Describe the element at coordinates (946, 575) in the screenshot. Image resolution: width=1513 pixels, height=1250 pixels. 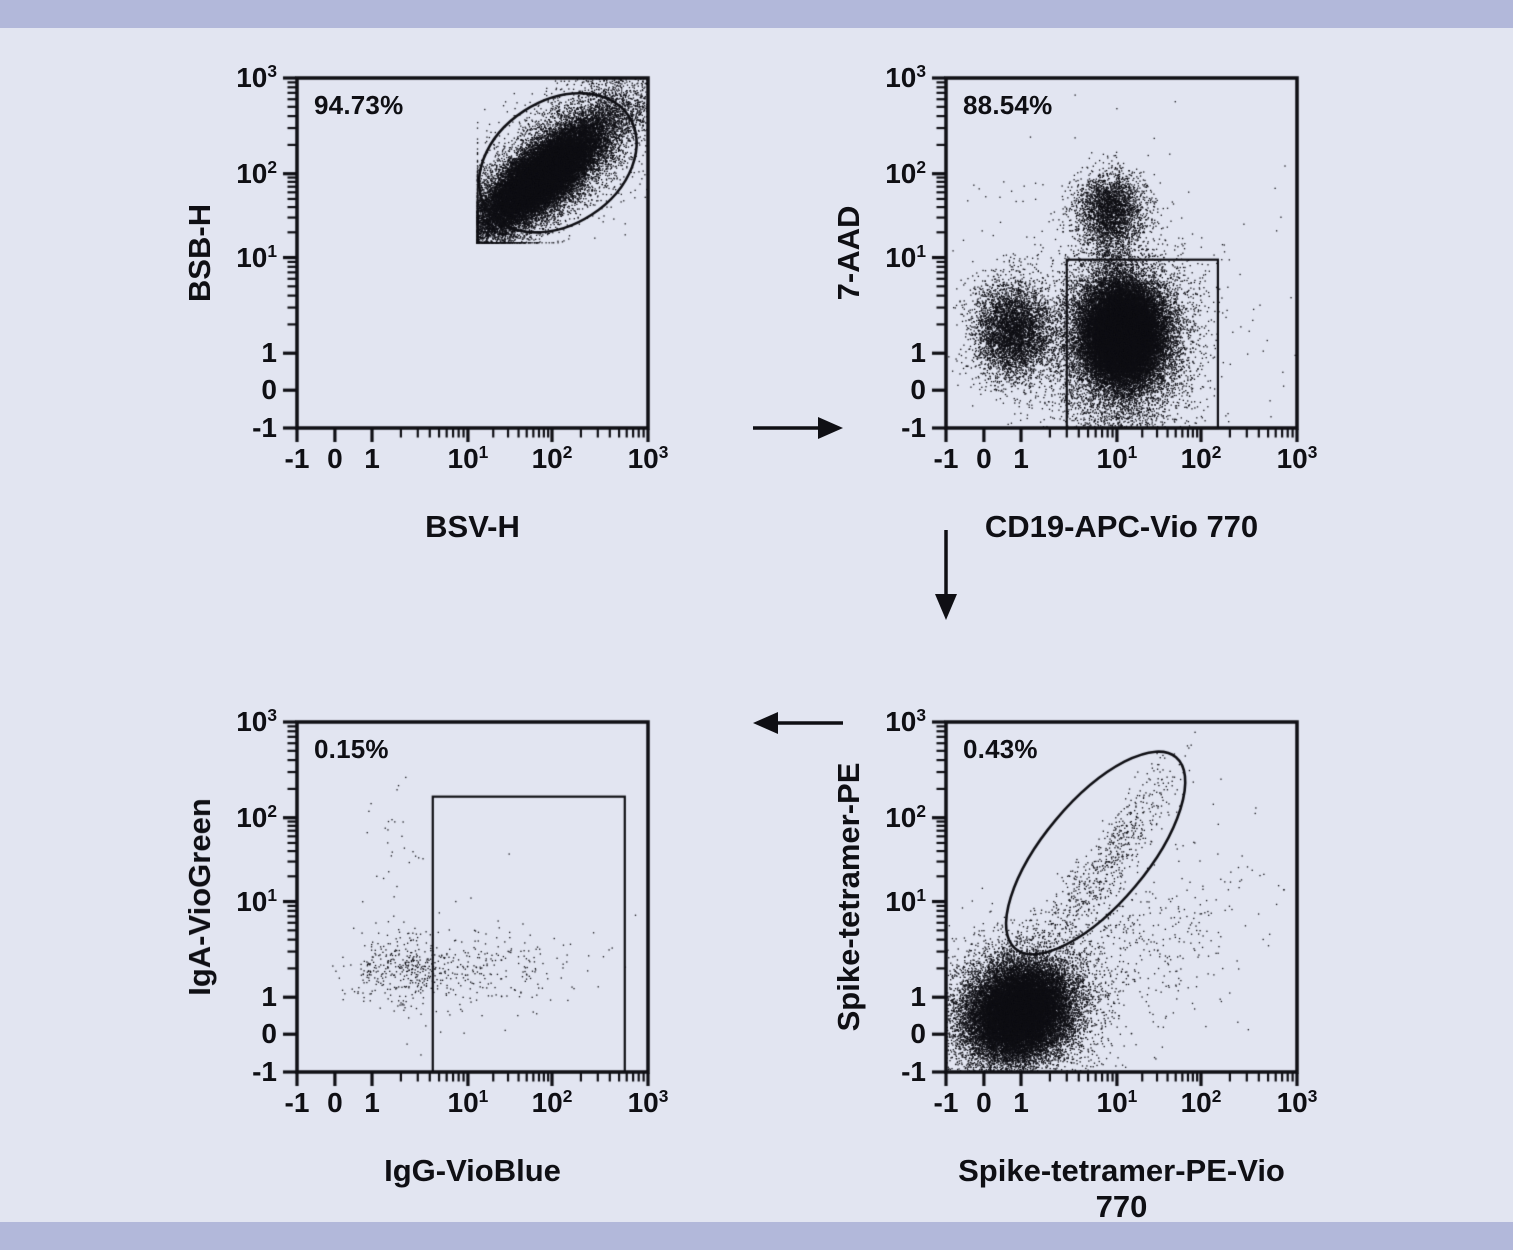
I see `arrow-down-icon` at that location.